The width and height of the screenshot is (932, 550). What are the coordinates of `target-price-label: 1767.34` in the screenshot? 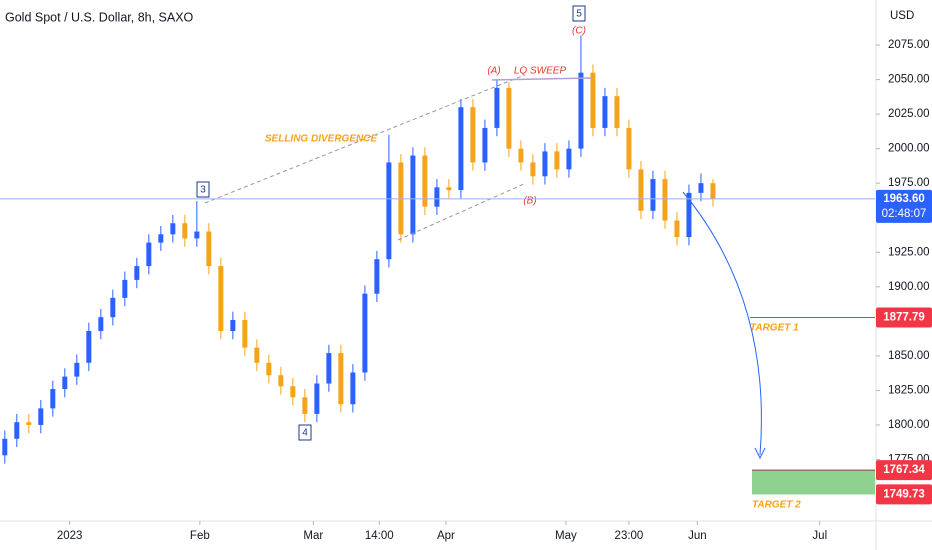 It's located at (904, 470).